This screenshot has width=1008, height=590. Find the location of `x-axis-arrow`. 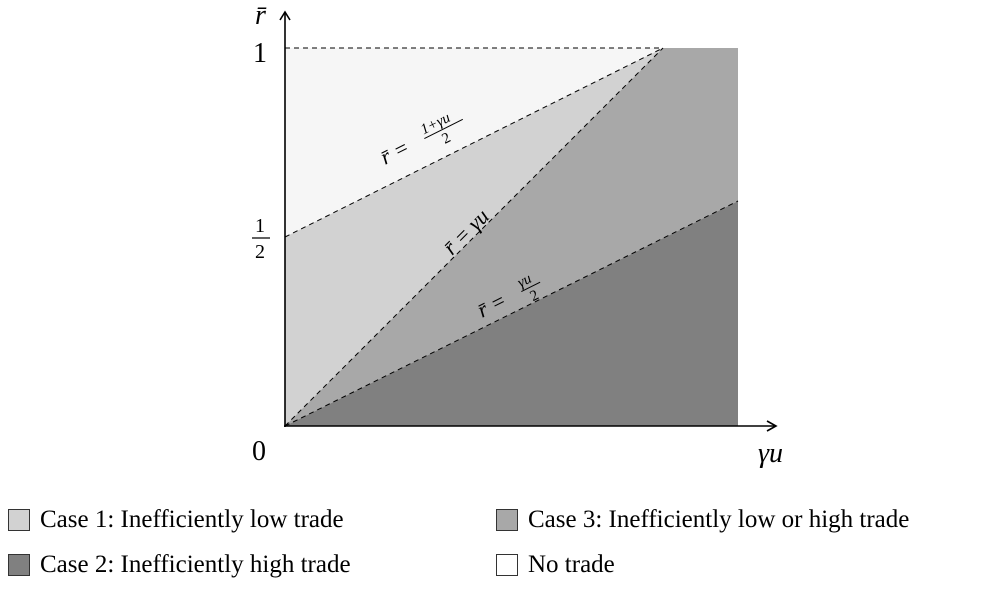

x-axis-arrow is located at coordinates (772, 426).